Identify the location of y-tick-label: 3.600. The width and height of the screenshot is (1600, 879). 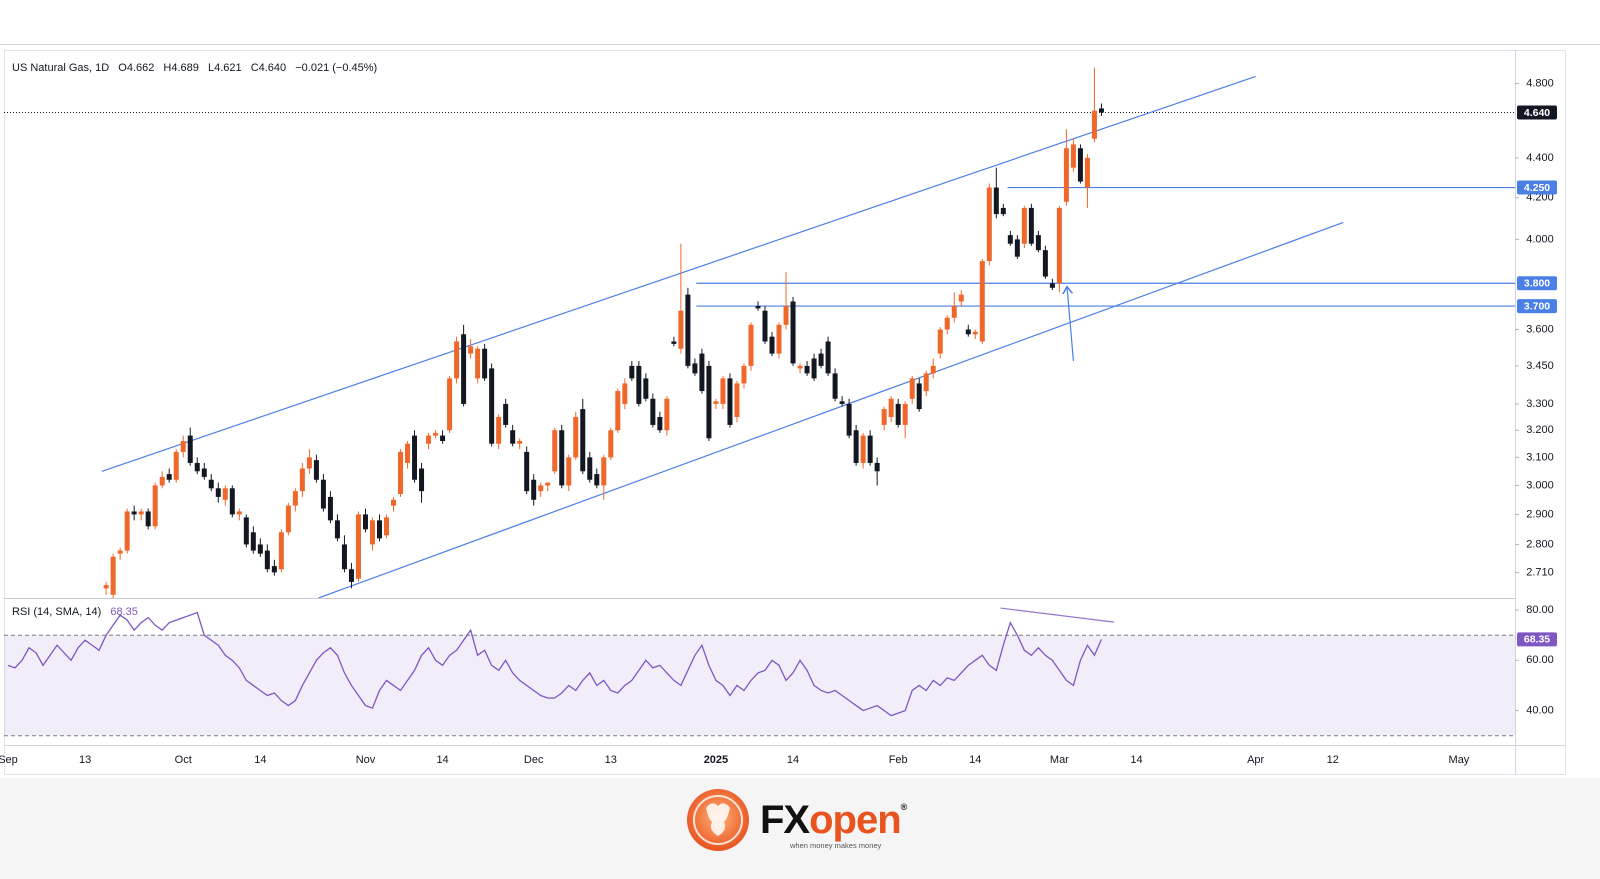
(1540, 329).